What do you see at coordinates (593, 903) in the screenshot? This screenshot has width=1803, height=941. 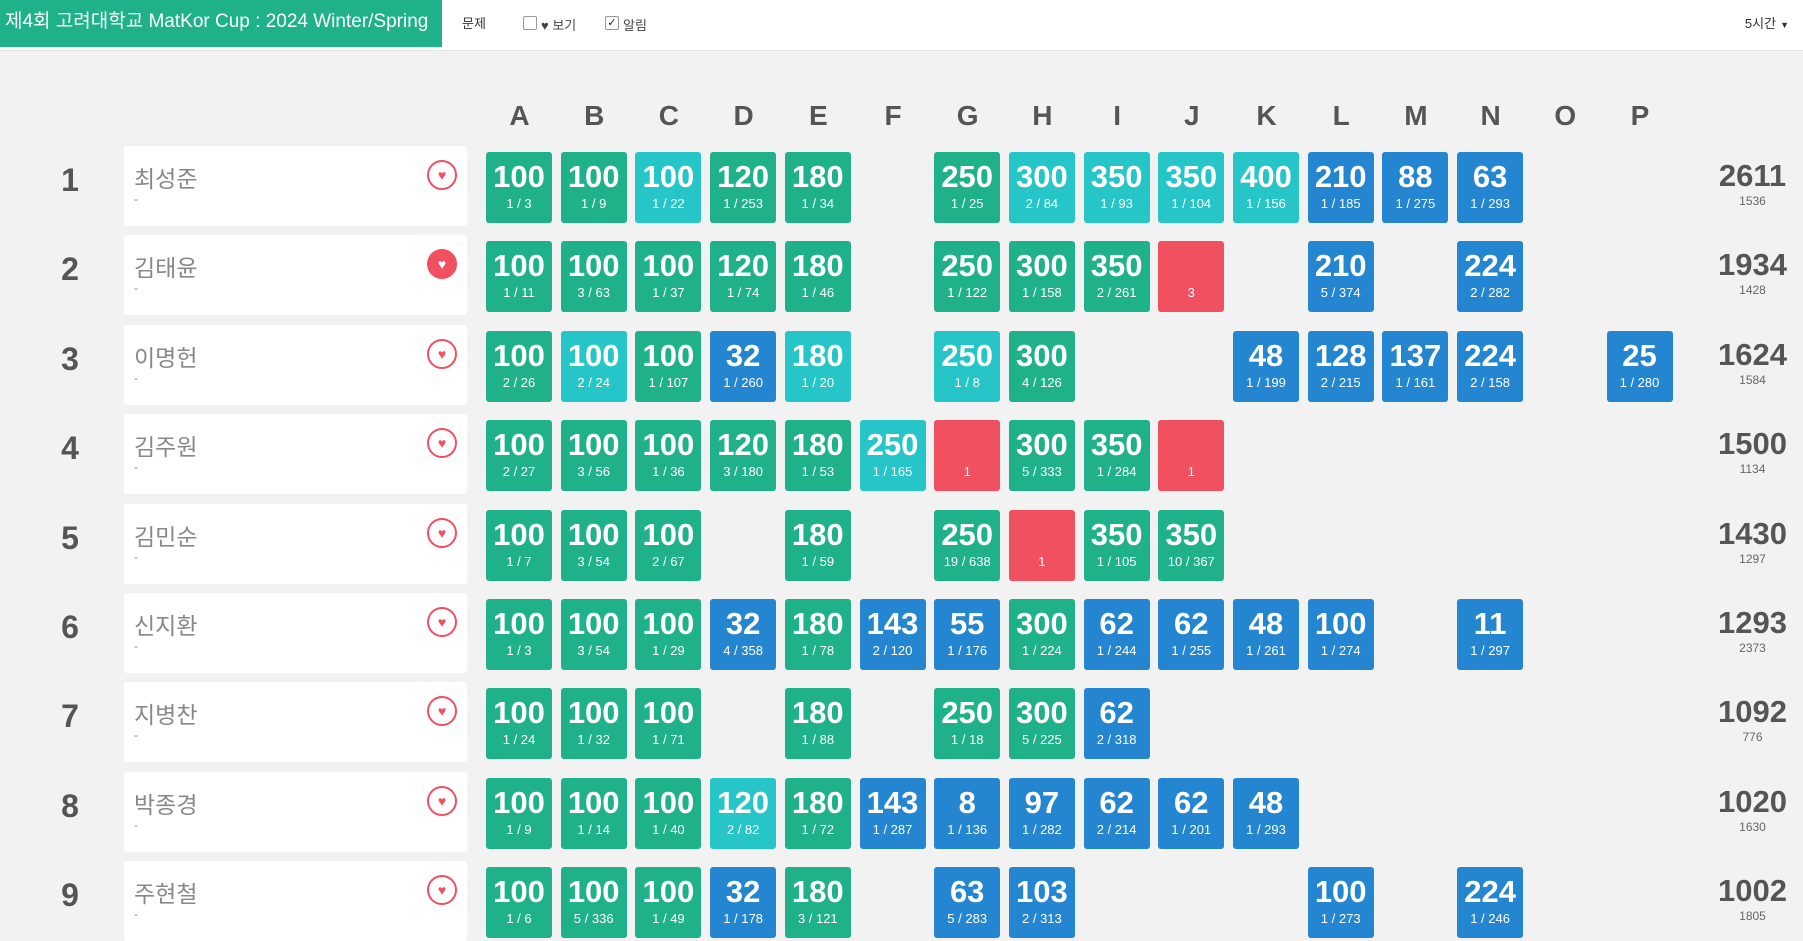 I see `problem-cell-b: 100 5 / 336` at bounding box center [593, 903].